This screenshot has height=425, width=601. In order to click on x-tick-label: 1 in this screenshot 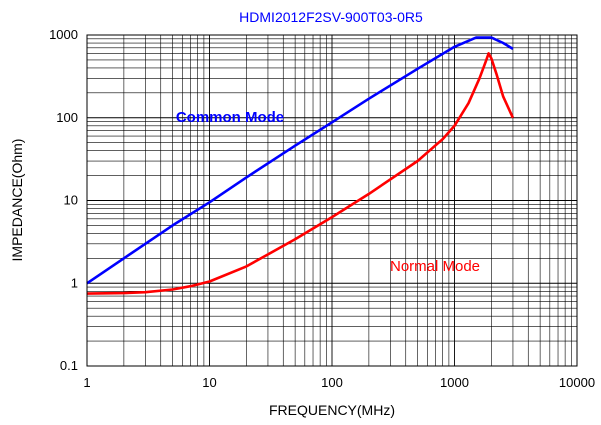, I will do `click(86, 382)`.